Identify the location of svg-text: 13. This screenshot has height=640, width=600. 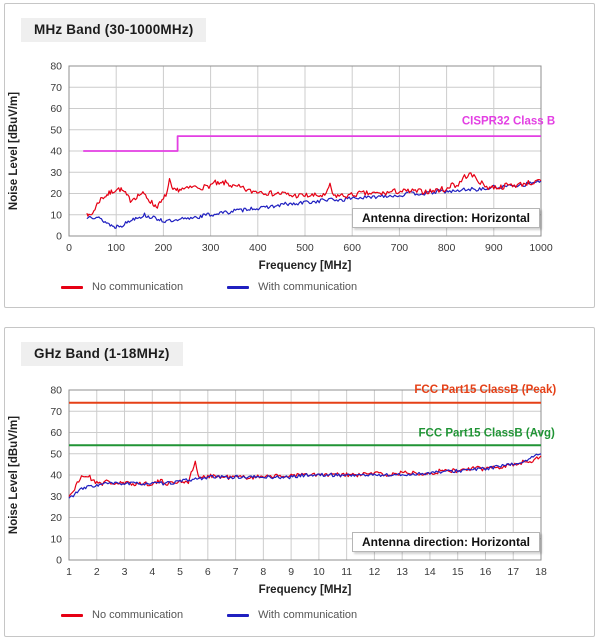
(402, 572).